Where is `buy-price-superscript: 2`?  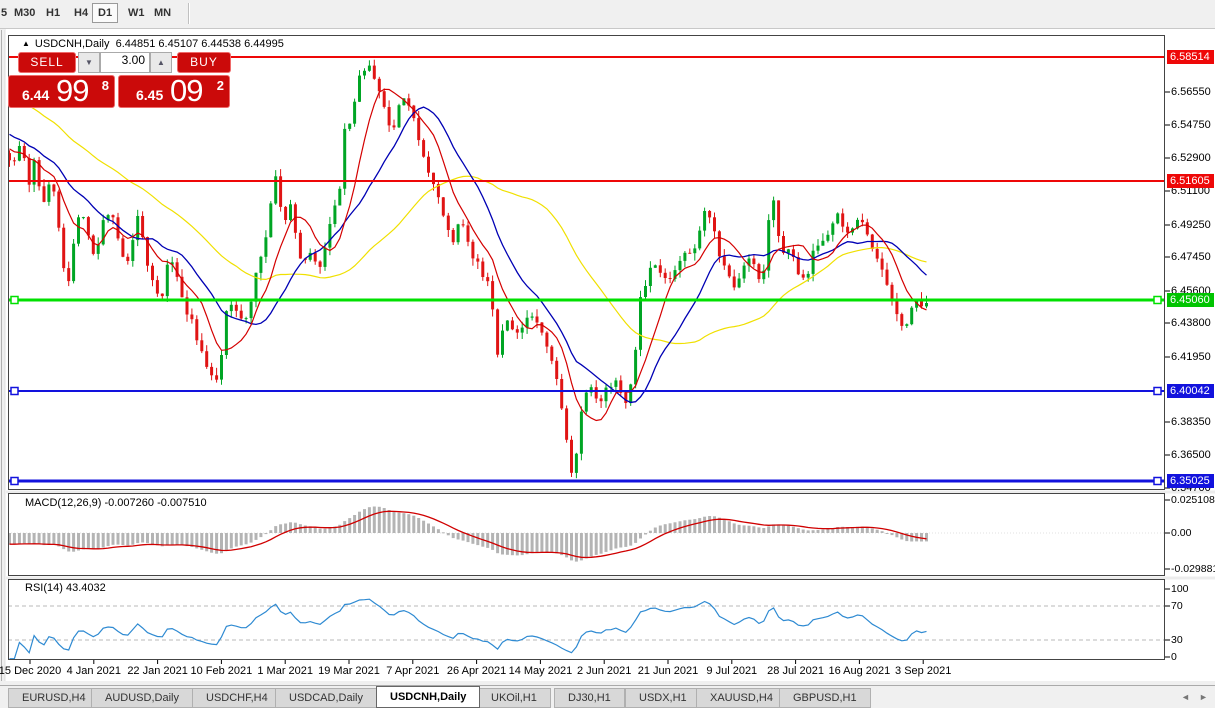 buy-price-superscript: 2 is located at coordinates (220, 85).